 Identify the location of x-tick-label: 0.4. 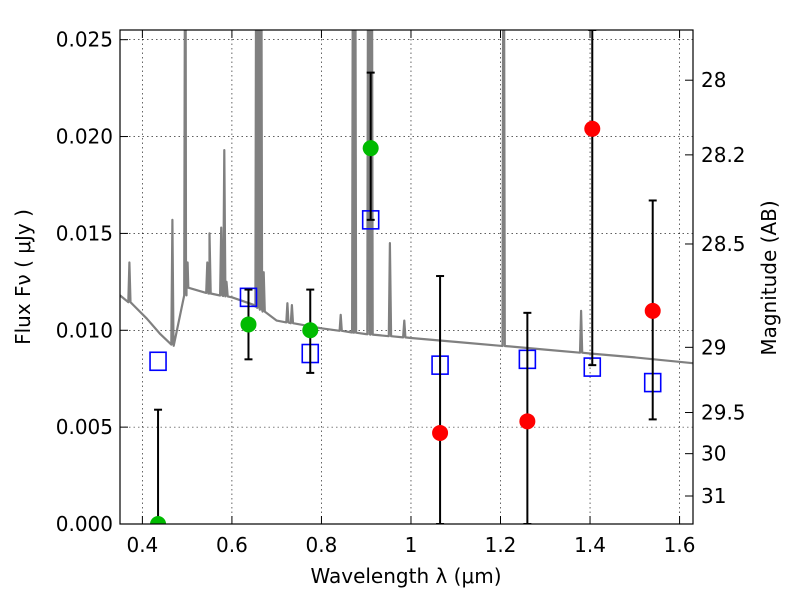
(142, 545).